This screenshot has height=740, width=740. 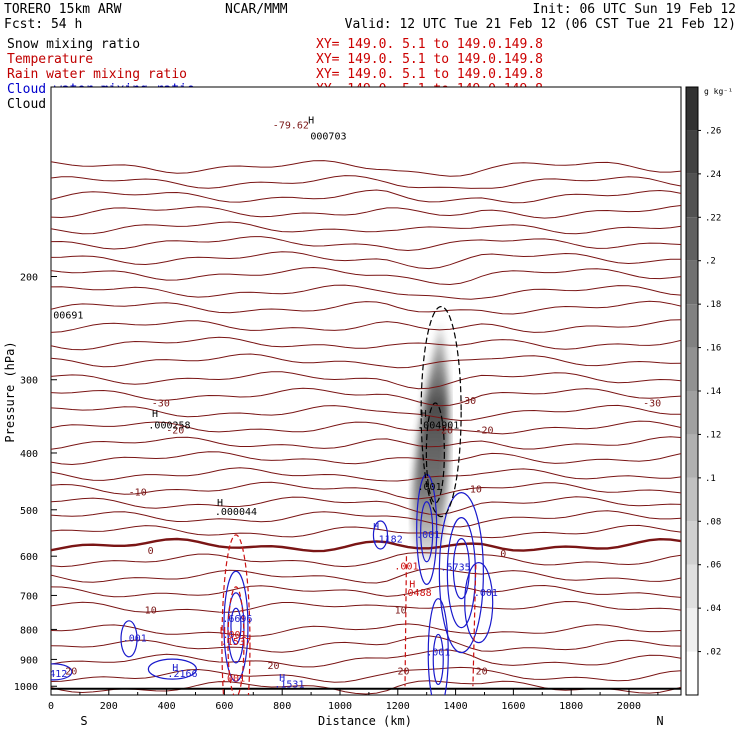 What do you see at coordinates (328, 137) in the screenshot?
I see `cloud-ice-label: 000703` at bounding box center [328, 137].